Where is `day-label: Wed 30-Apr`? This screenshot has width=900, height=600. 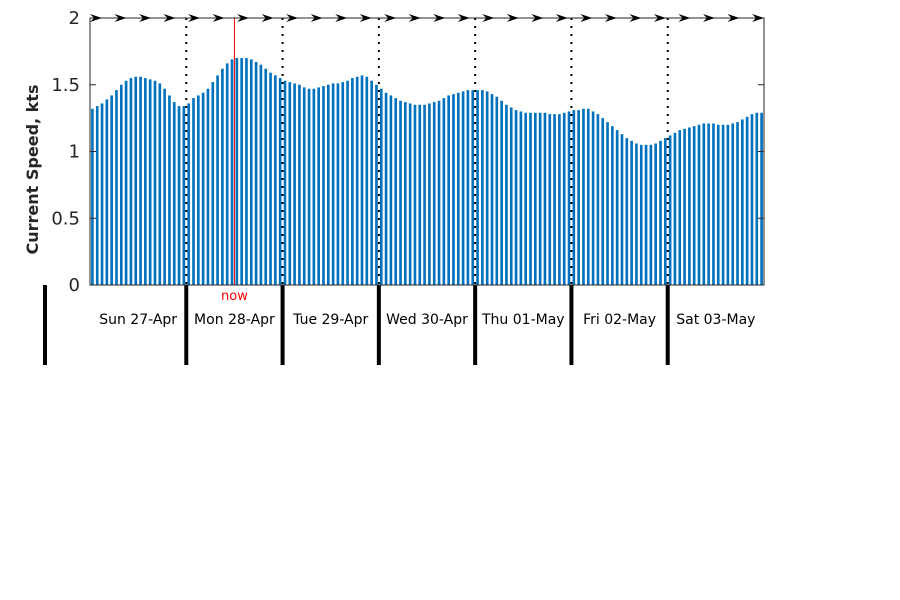
day-label: Wed 30-Apr is located at coordinates (427, 320).